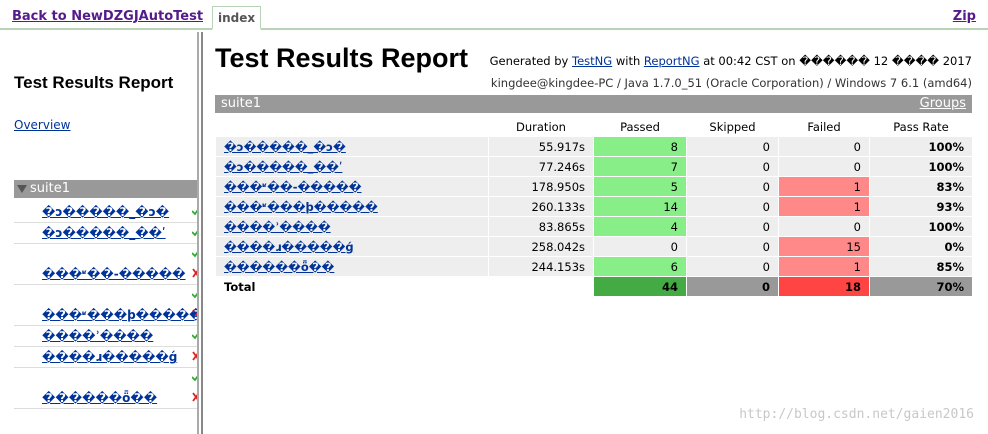 The image size is (988, 434). Describe the element at coordinates (640, 206) in the screenshot. I see `passed-count: 14` at that location.